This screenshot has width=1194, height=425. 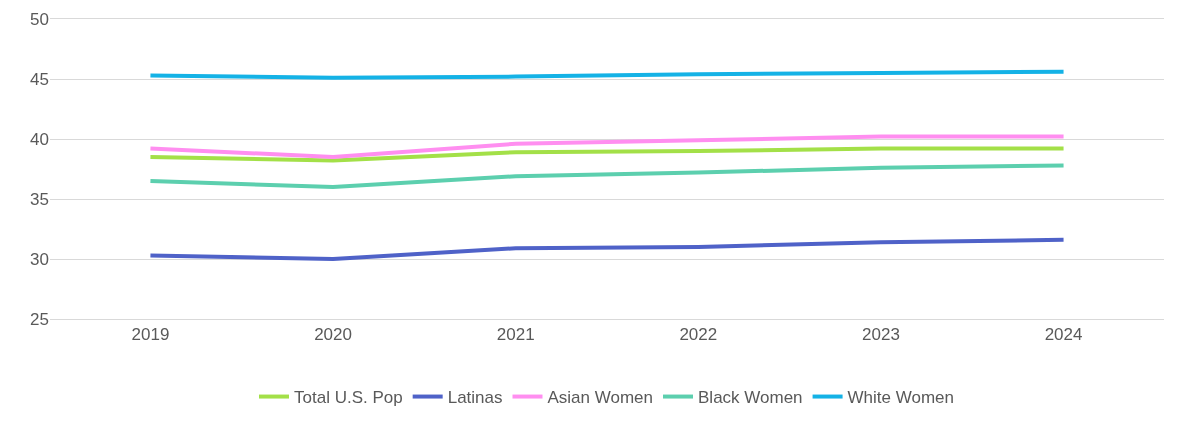 I want to click on y-tick-label: 30, so click(x=39, y=259).